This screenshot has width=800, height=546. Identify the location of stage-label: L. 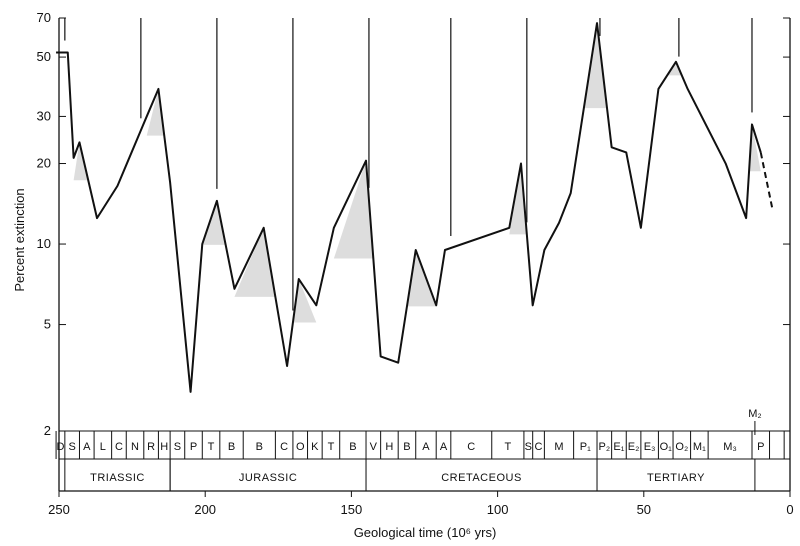
(103, 447).